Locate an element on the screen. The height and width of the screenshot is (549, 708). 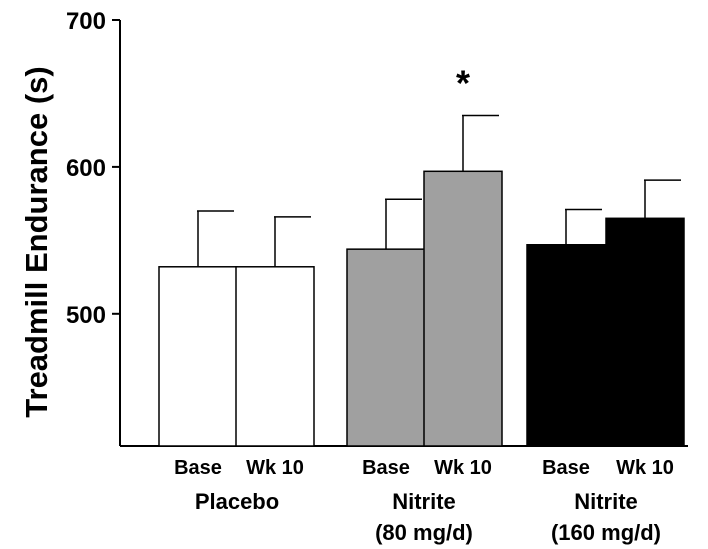
group-sublabel: (80 mg/d) is located at coordinates (424, 532).